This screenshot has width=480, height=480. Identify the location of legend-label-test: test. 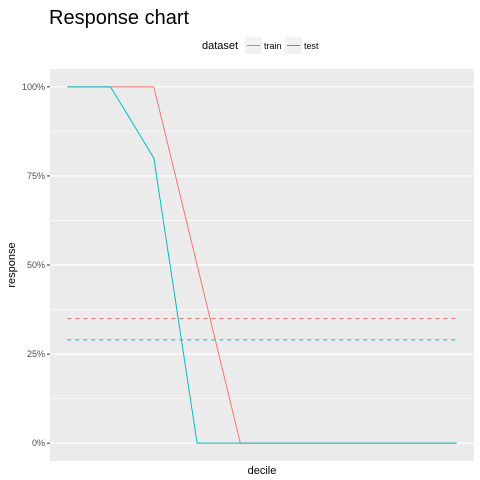
(311, 46).